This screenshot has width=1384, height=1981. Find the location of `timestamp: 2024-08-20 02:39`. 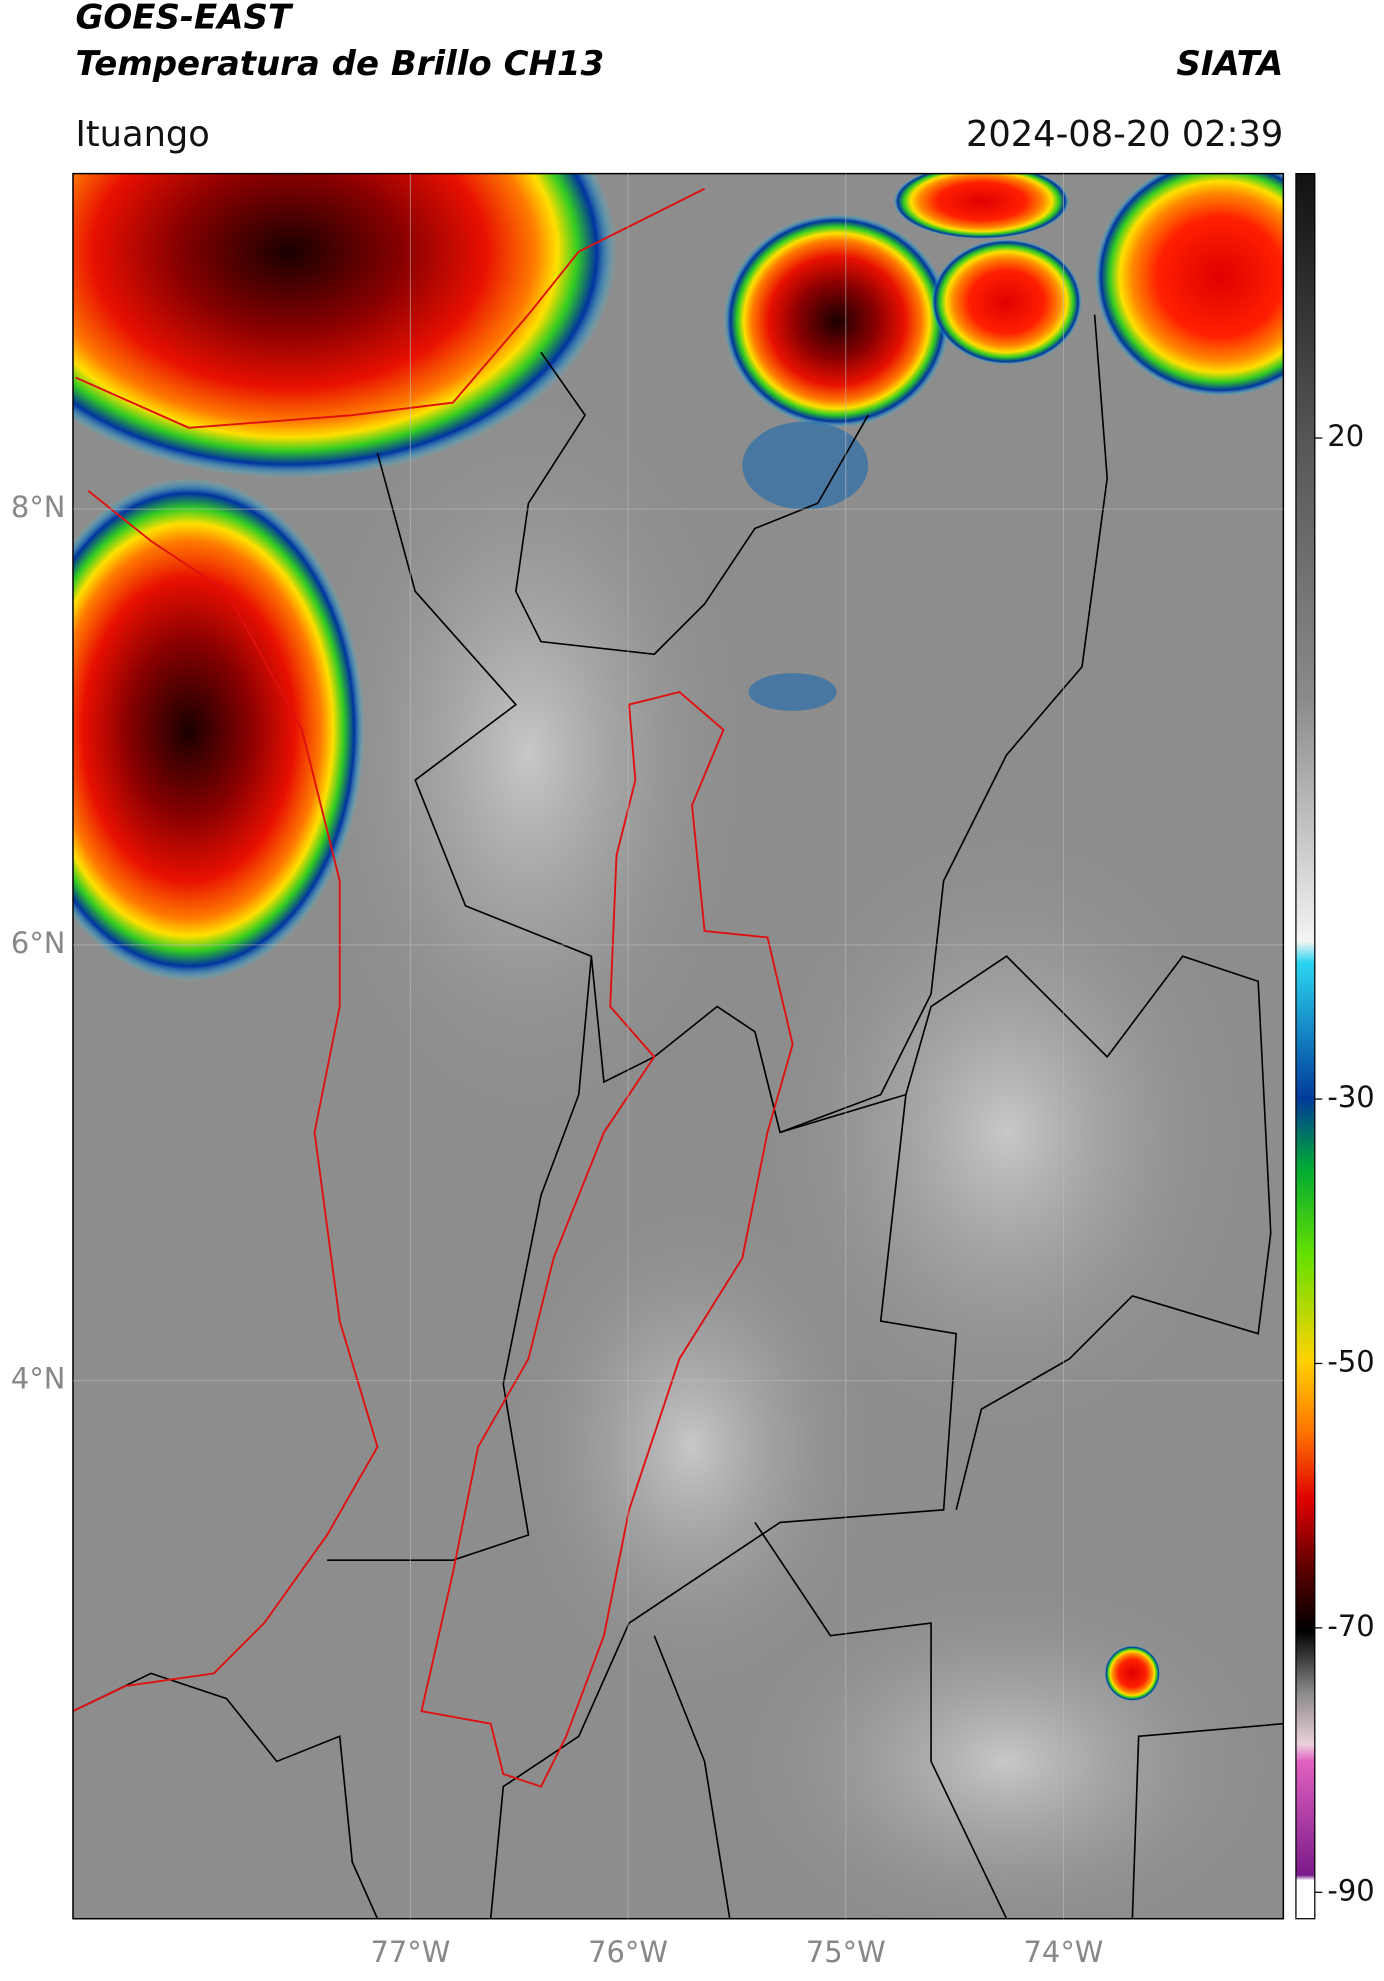

timestamp: 2024-08-20 02:39 is located at coordinates (1124, 134).